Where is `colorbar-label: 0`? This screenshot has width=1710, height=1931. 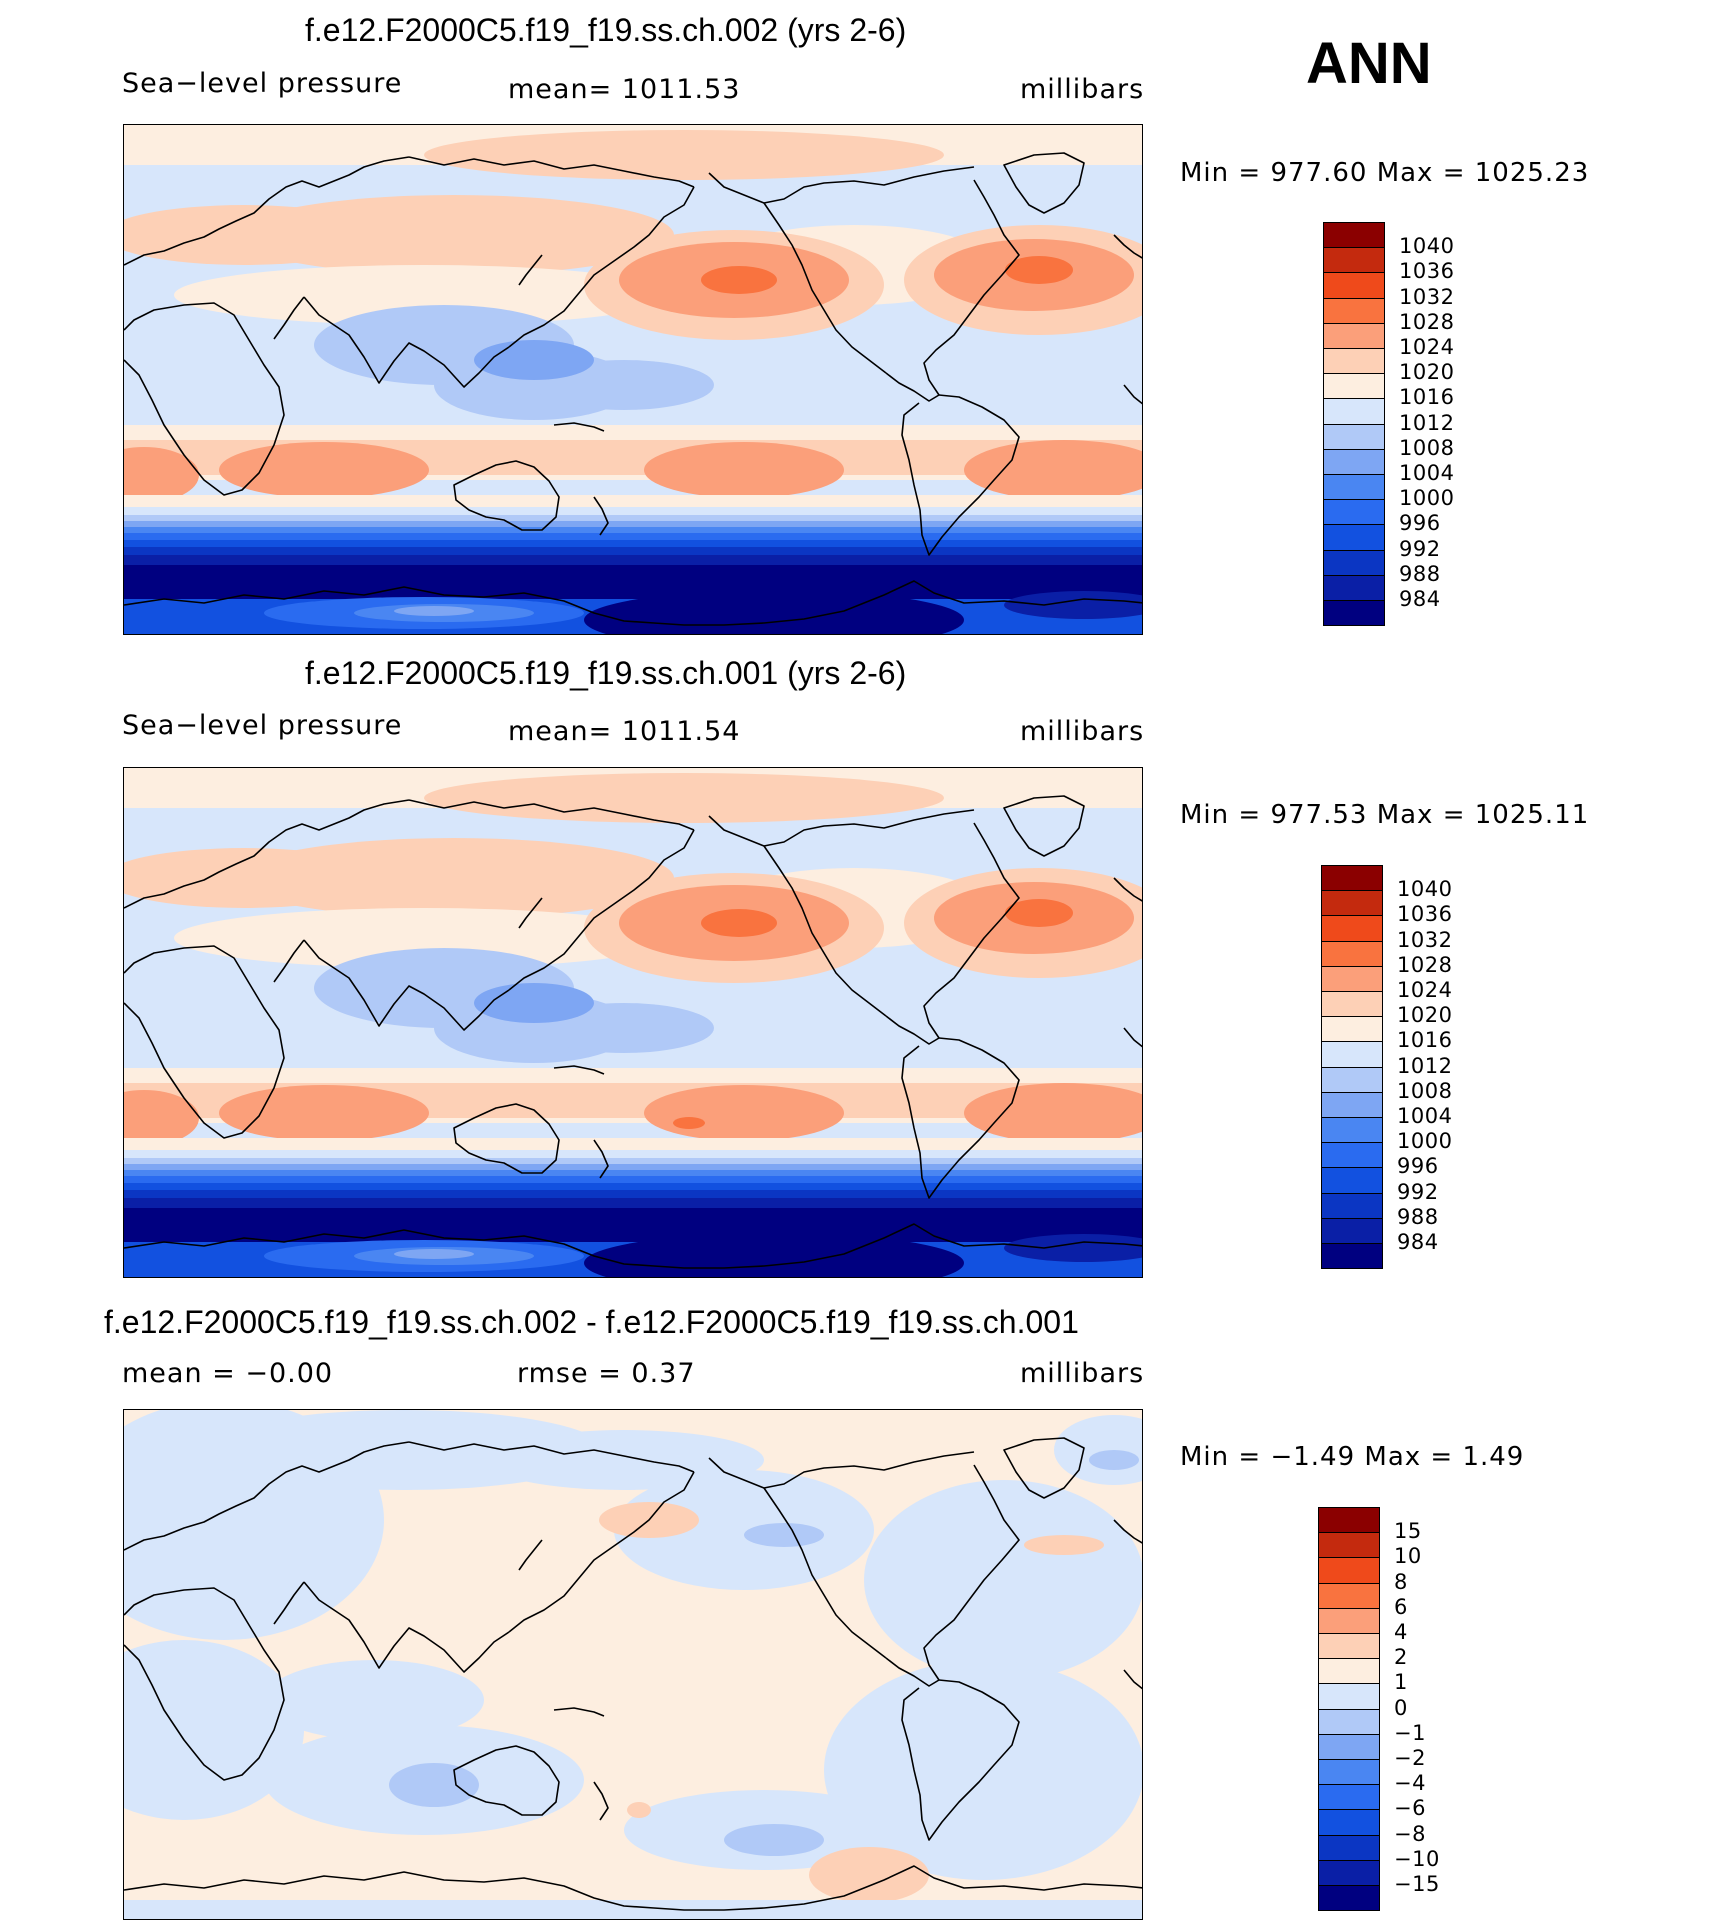 colorbar-label: 0 is located at coordinates (1401, 1707).